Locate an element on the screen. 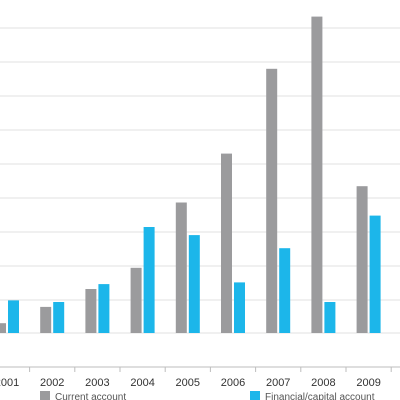 The height and width of the screenshot is (400, 400). bar-financial-capital-account-2005 is located at coordinates (194, 284).